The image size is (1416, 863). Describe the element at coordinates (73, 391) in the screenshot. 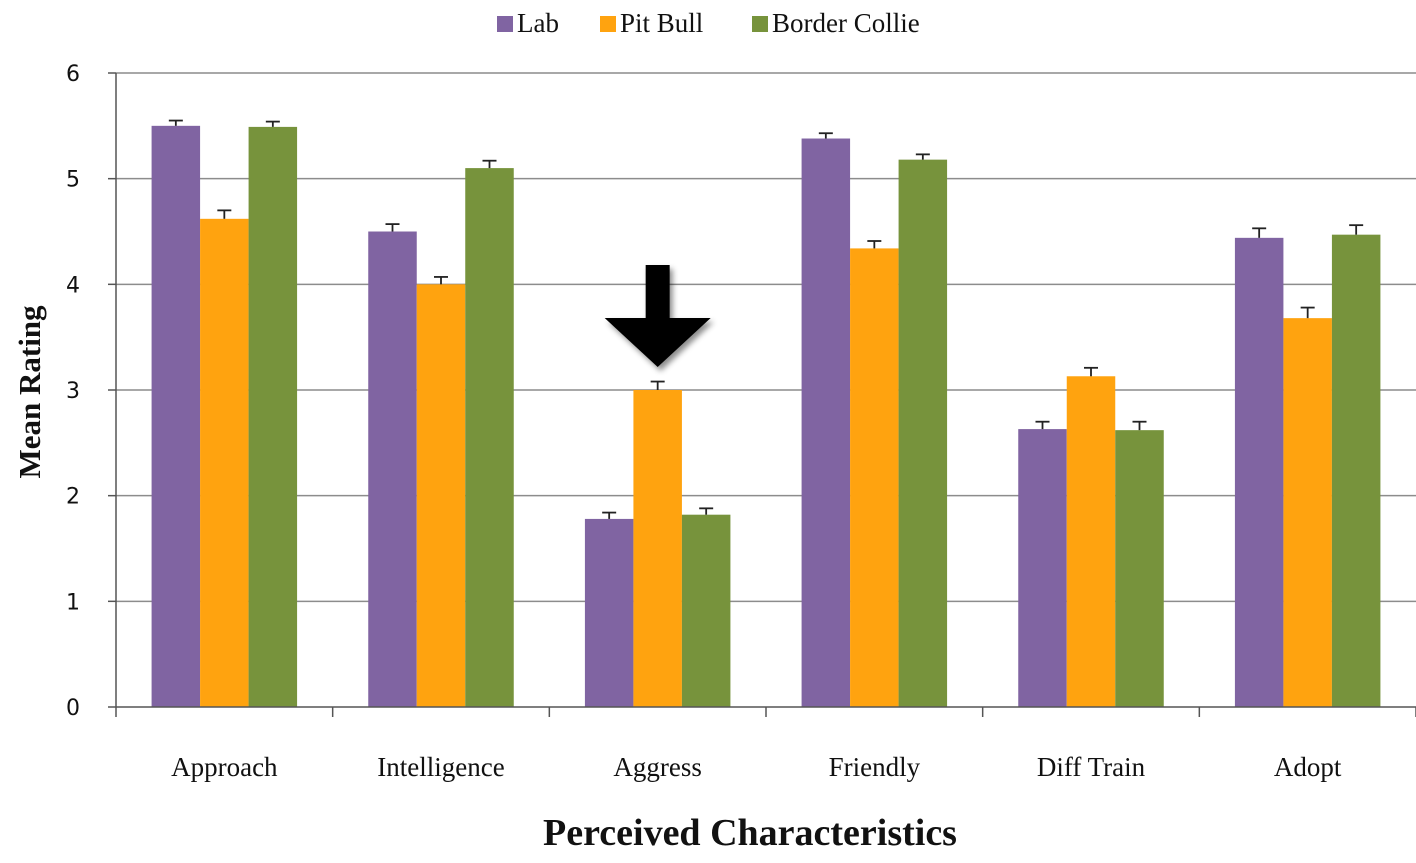

I see `y-tick-label: 3` at that location.